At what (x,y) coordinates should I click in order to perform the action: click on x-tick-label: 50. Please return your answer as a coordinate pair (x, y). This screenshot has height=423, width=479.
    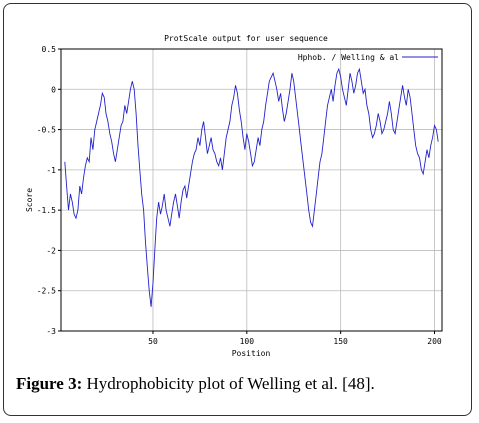
    Looking at the image, I should click on (153, 341).